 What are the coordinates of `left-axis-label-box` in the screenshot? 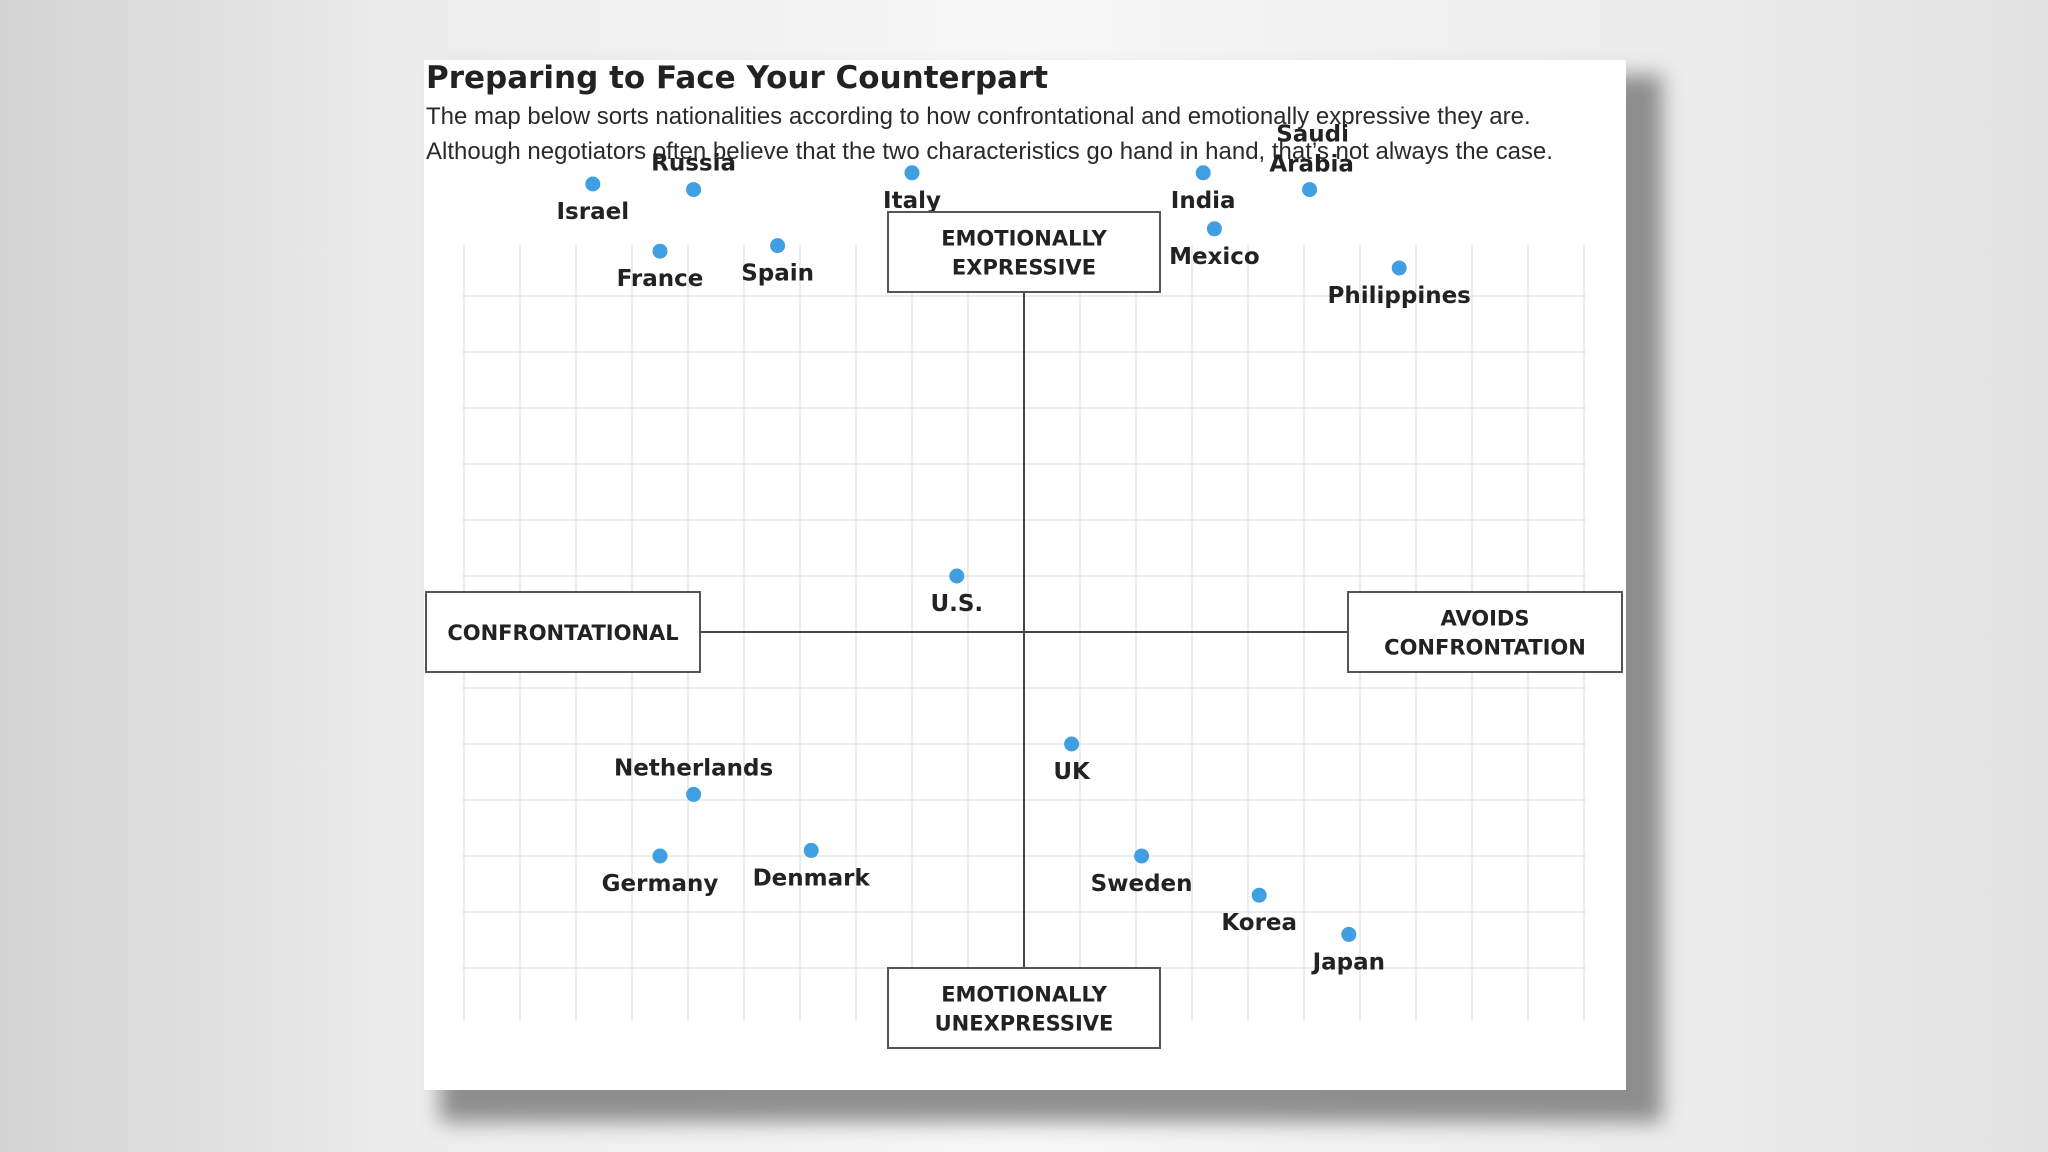 It's located at (563, 632).